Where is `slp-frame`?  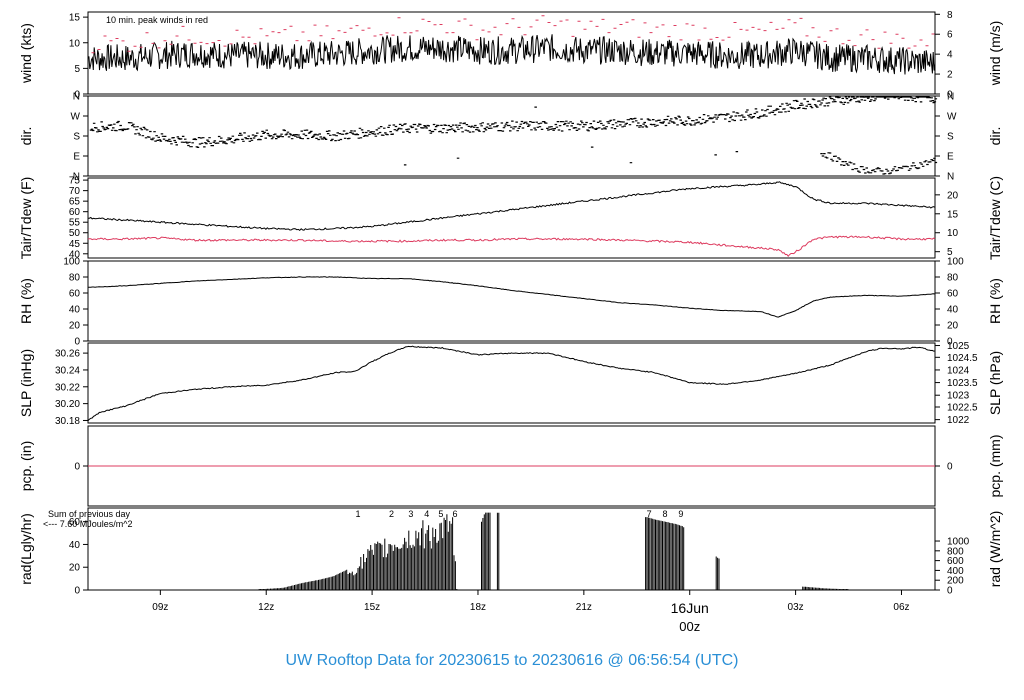 slp-frame is located at coordinates (511, 383).